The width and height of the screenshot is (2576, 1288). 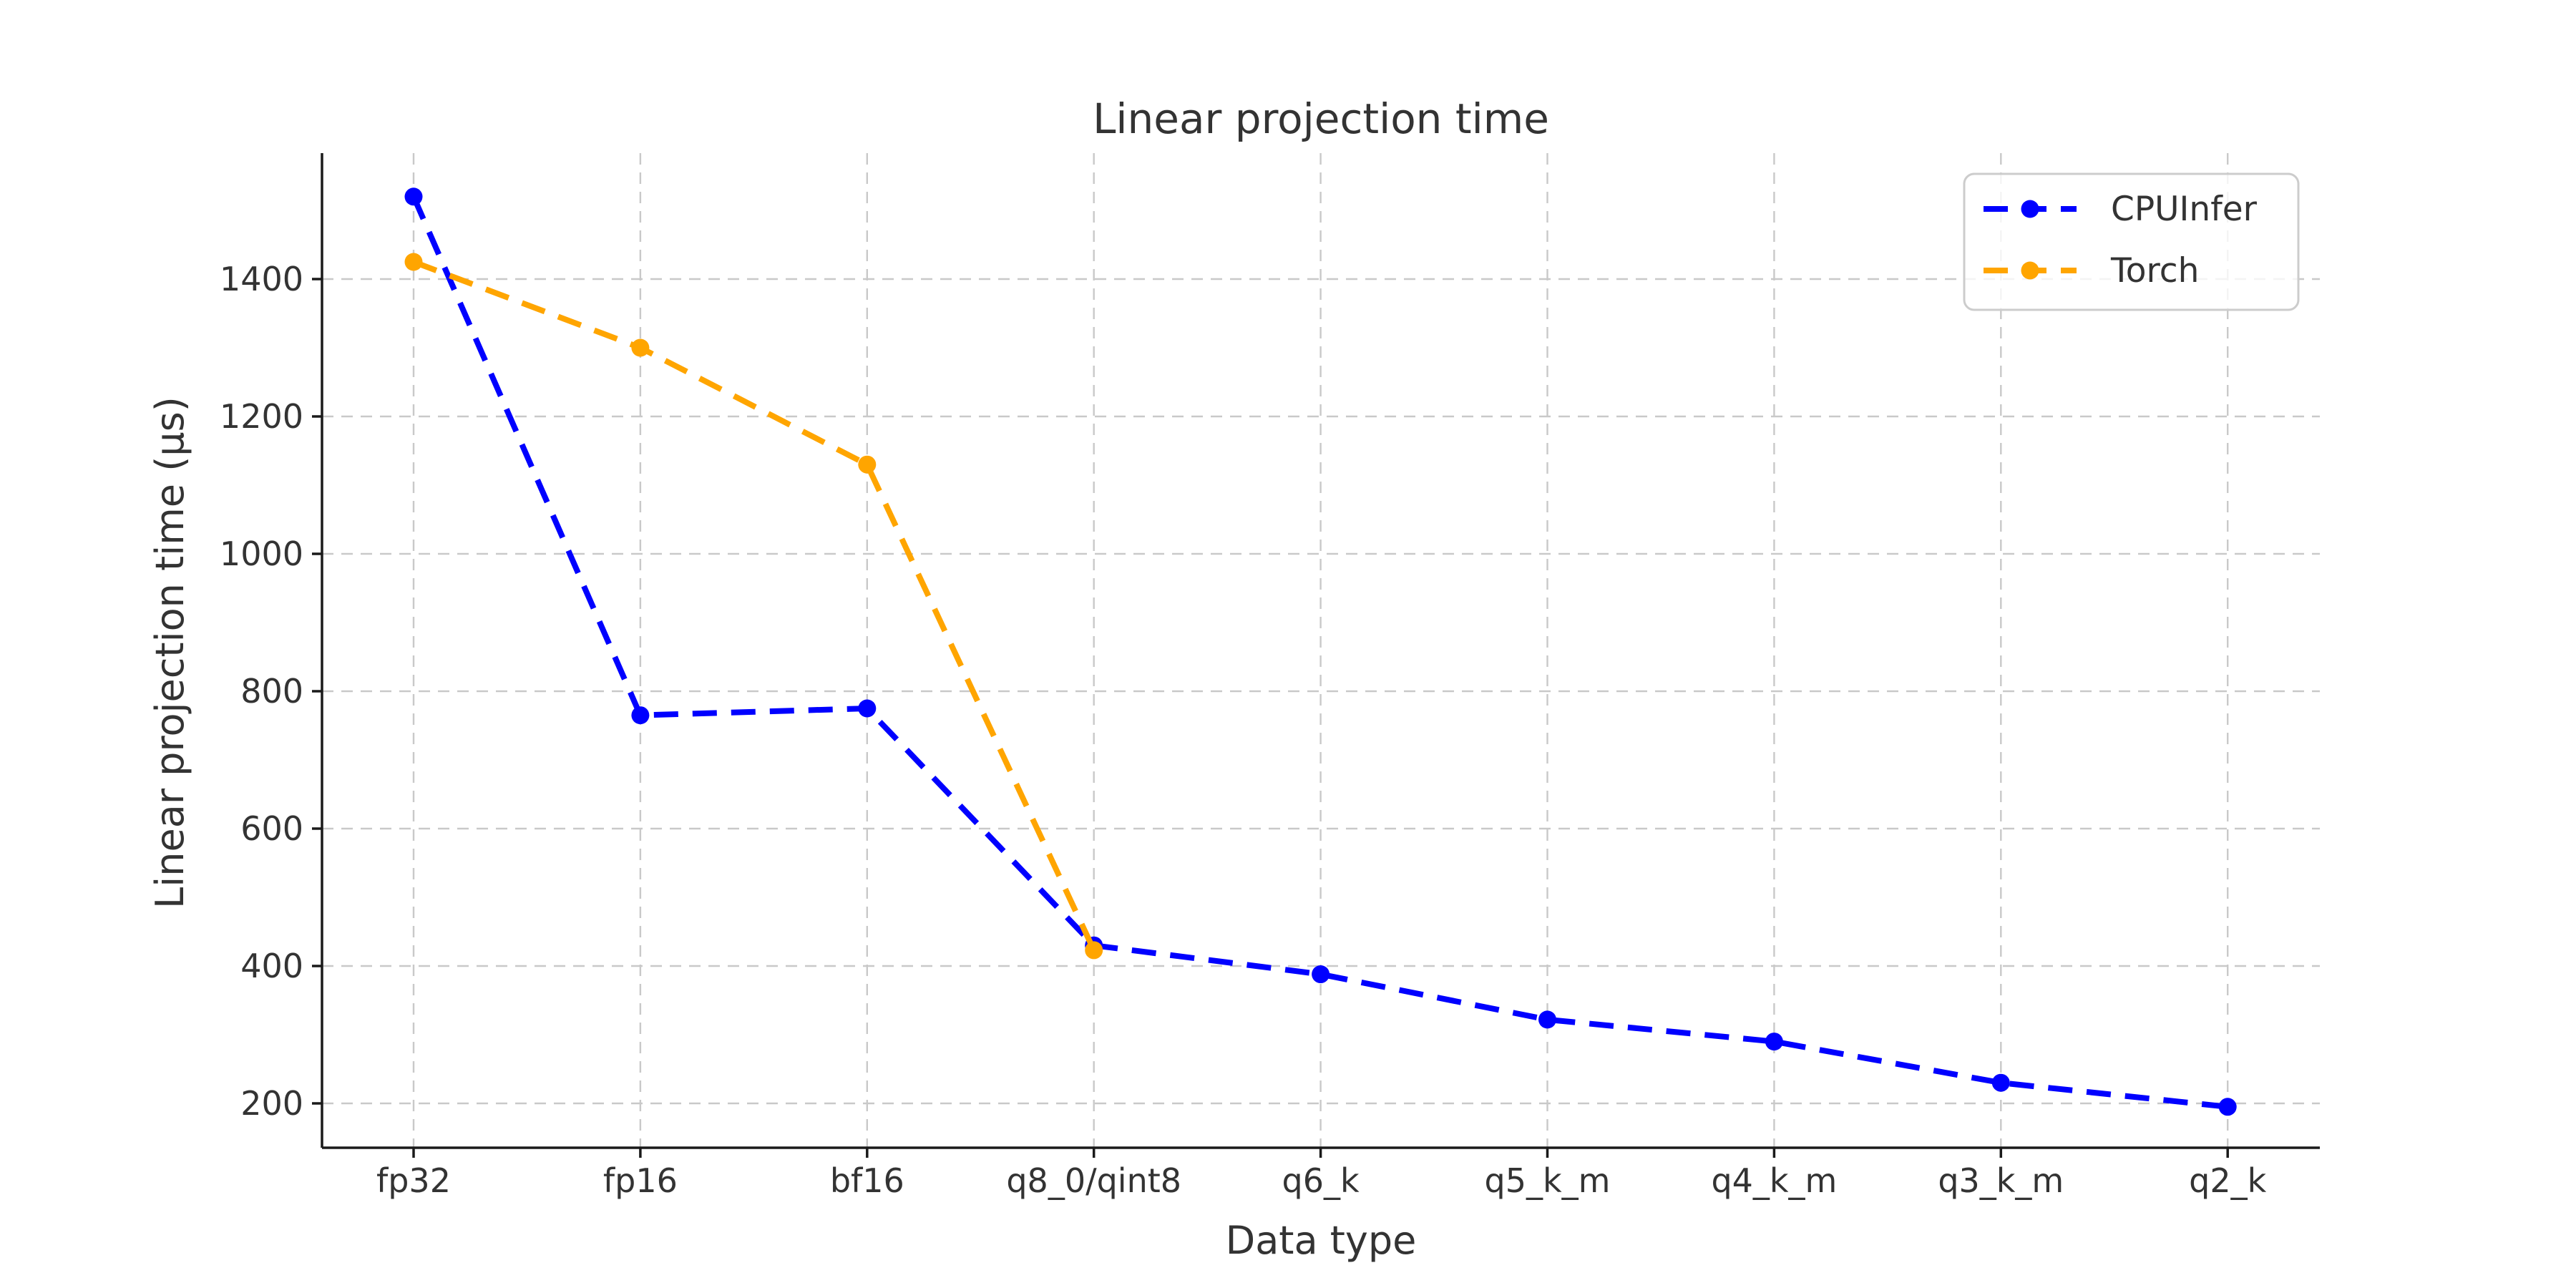 What do you see at coordinates (1548, 1180) in the screenshot?
I see `x-tick-label: q5_k_m` at bounding box center [1548, 1180].